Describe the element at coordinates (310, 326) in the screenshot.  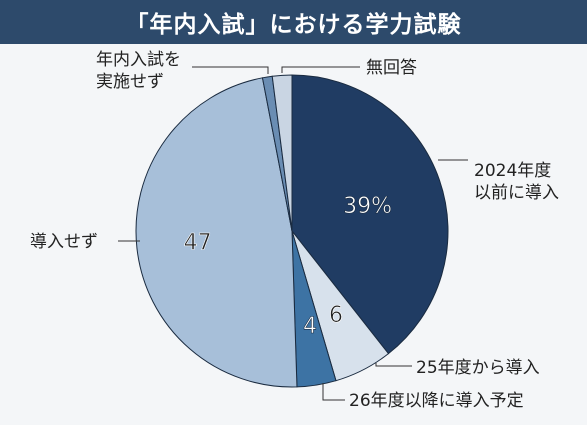
I see `slice-value-label-2: 4` at that location.